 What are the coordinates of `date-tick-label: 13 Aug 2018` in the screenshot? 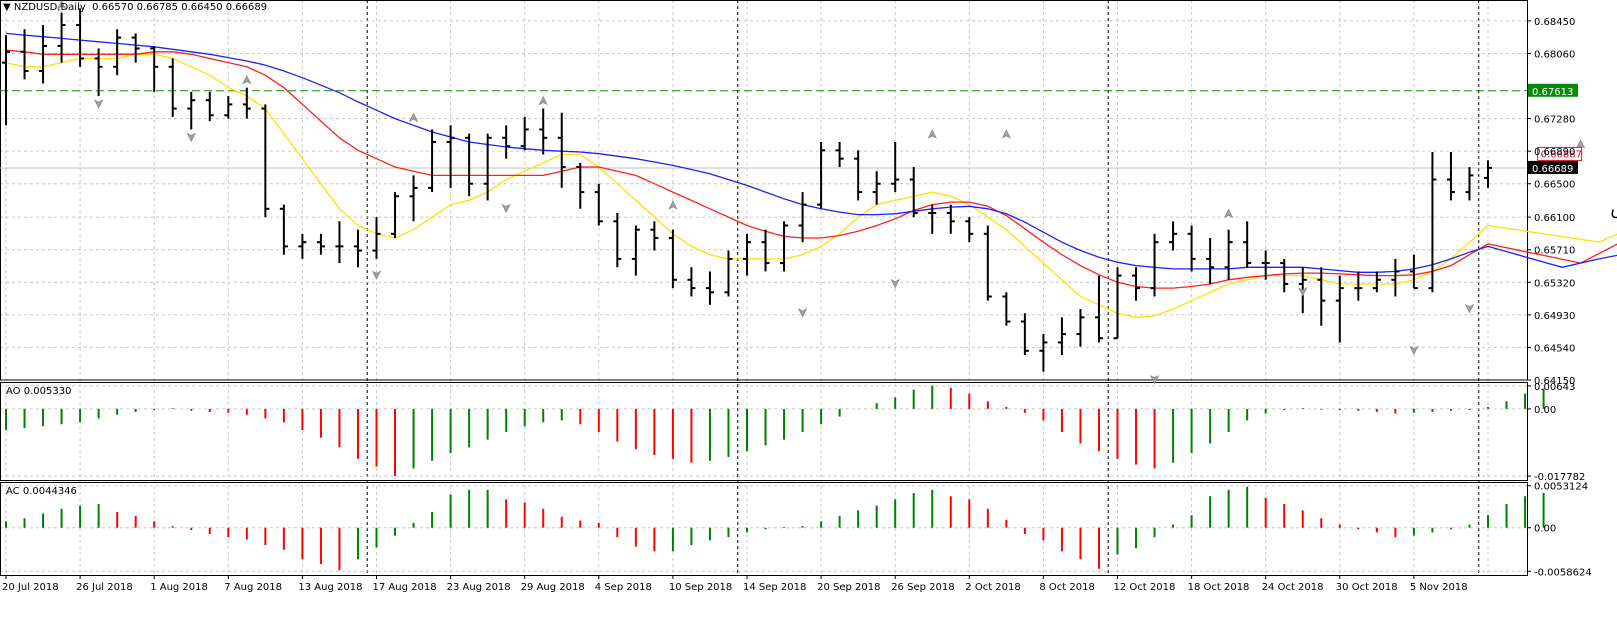 It's located at (330, 587).